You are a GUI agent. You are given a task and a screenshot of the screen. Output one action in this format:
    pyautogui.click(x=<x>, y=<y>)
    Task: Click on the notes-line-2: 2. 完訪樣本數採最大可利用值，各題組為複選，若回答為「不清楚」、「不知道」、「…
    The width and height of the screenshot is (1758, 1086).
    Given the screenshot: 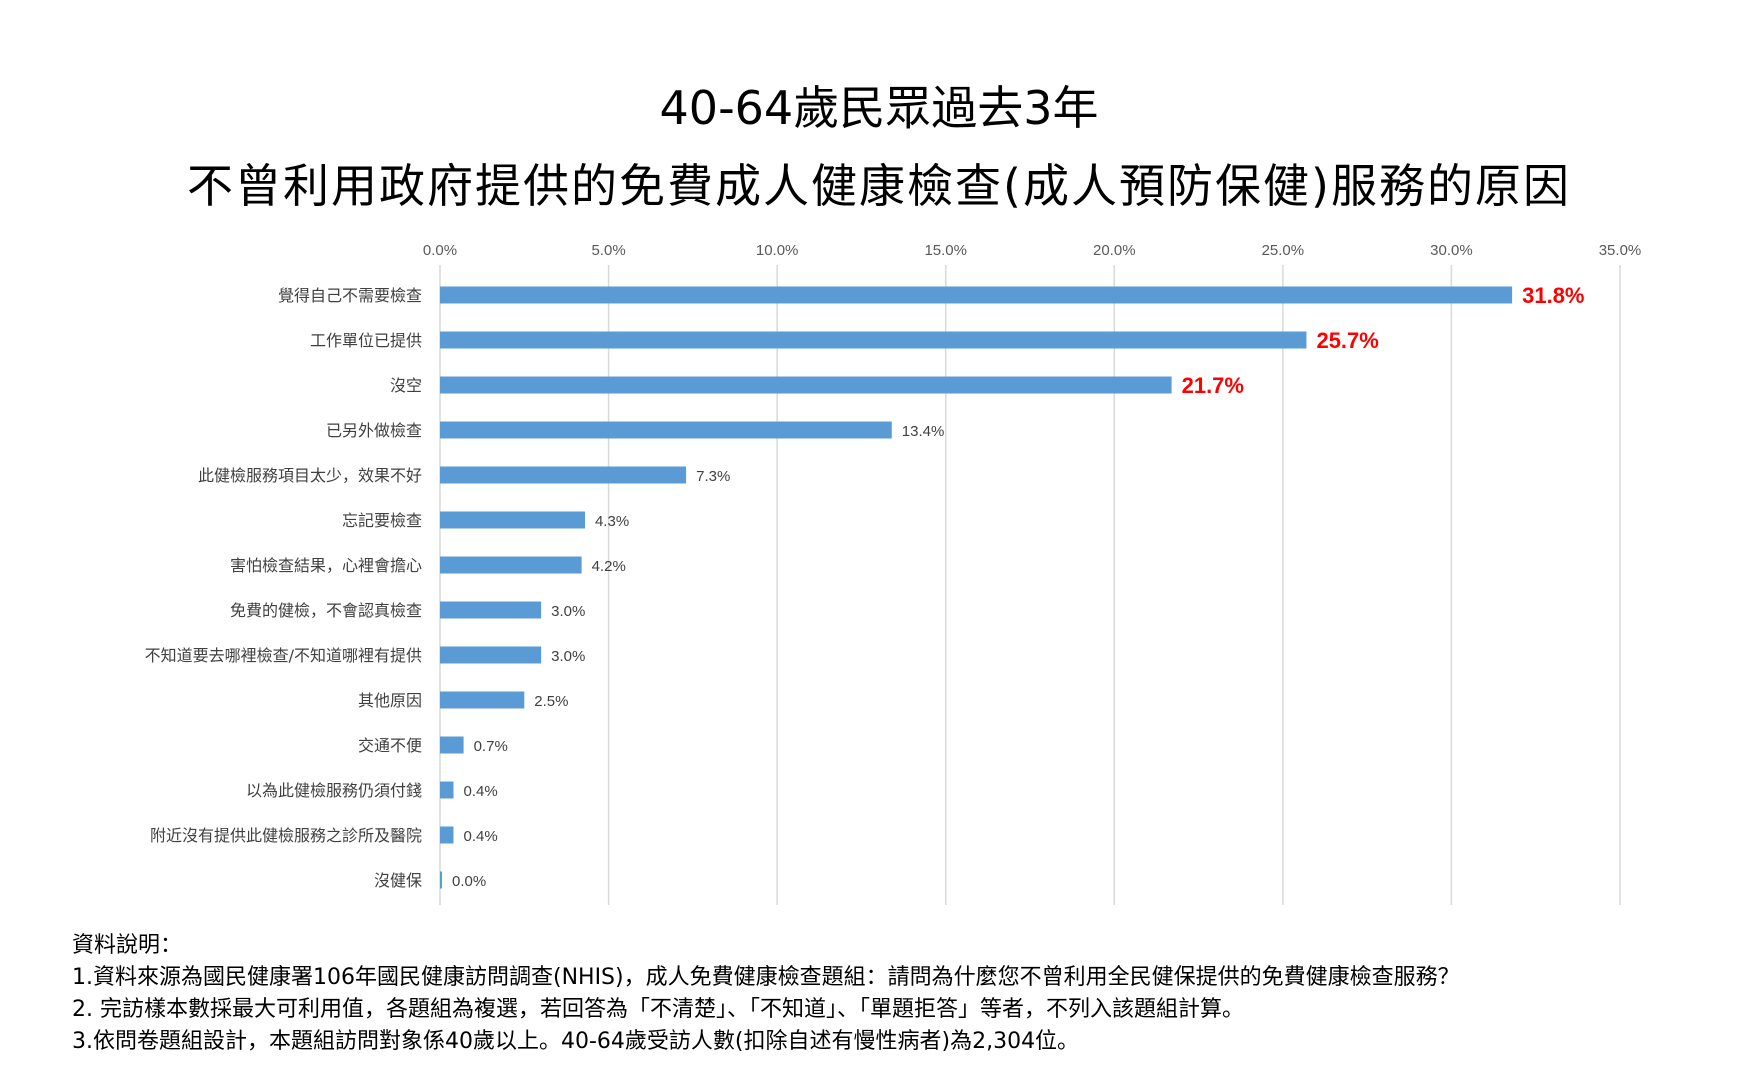 What is the action you would take?
    pyautogui.click(x=658, y=1009)
    